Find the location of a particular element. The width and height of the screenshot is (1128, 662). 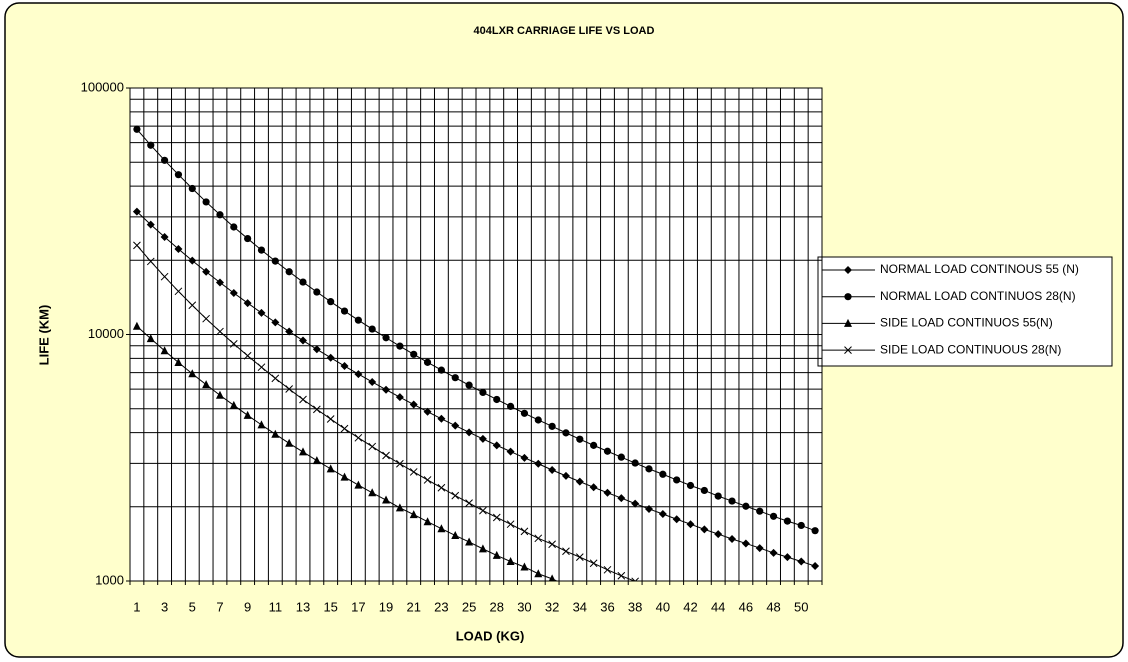

legend-label: SIDE LOAD CONTINUOUS 28(N) is located at coordinates (970, 349).